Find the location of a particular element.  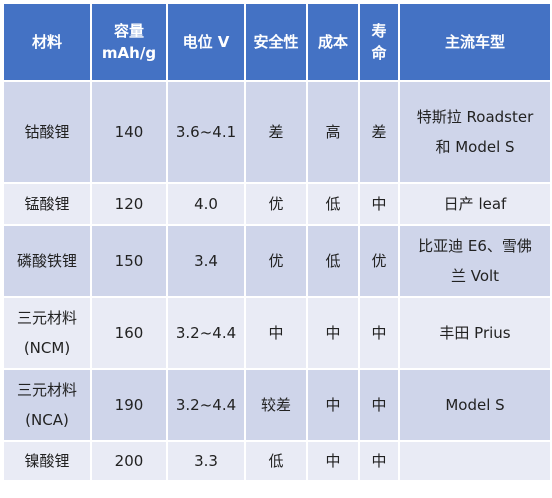

cell-models: 比亚迪 E6、雪佛兰 Volt is located at coordinates (475, 261).